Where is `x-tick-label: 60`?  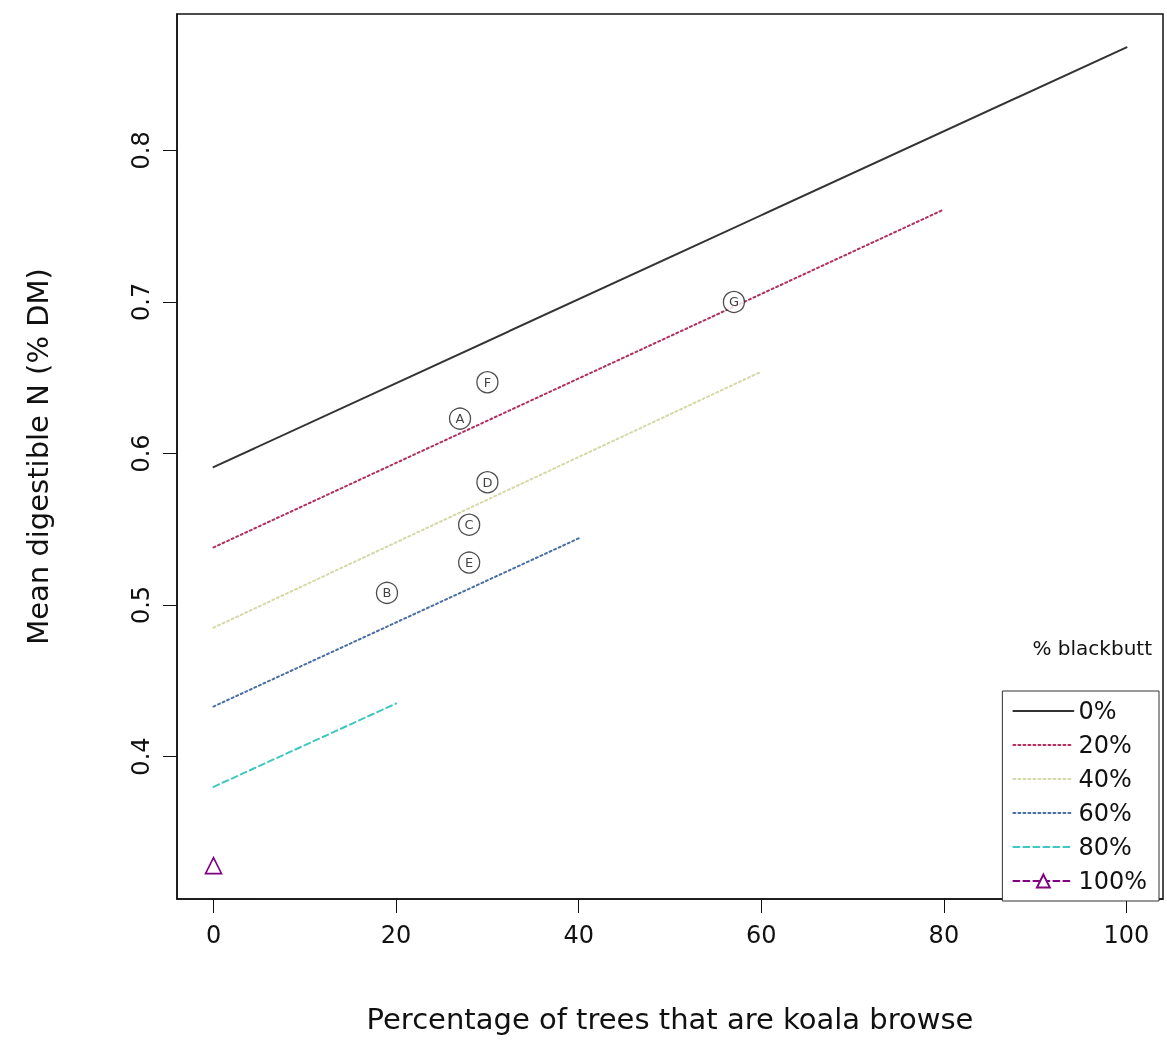 x-tick-label: 60 is located at coordinates (761, 935).